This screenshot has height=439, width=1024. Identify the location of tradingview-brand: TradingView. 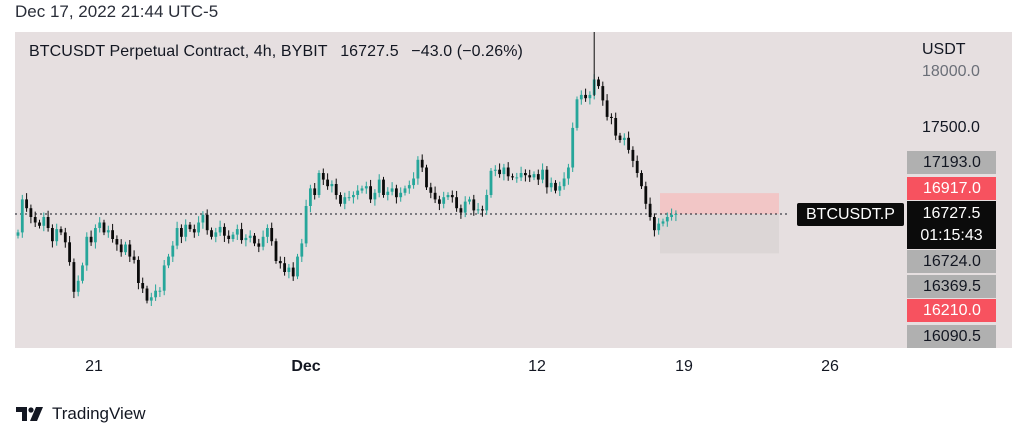
(81, 414).